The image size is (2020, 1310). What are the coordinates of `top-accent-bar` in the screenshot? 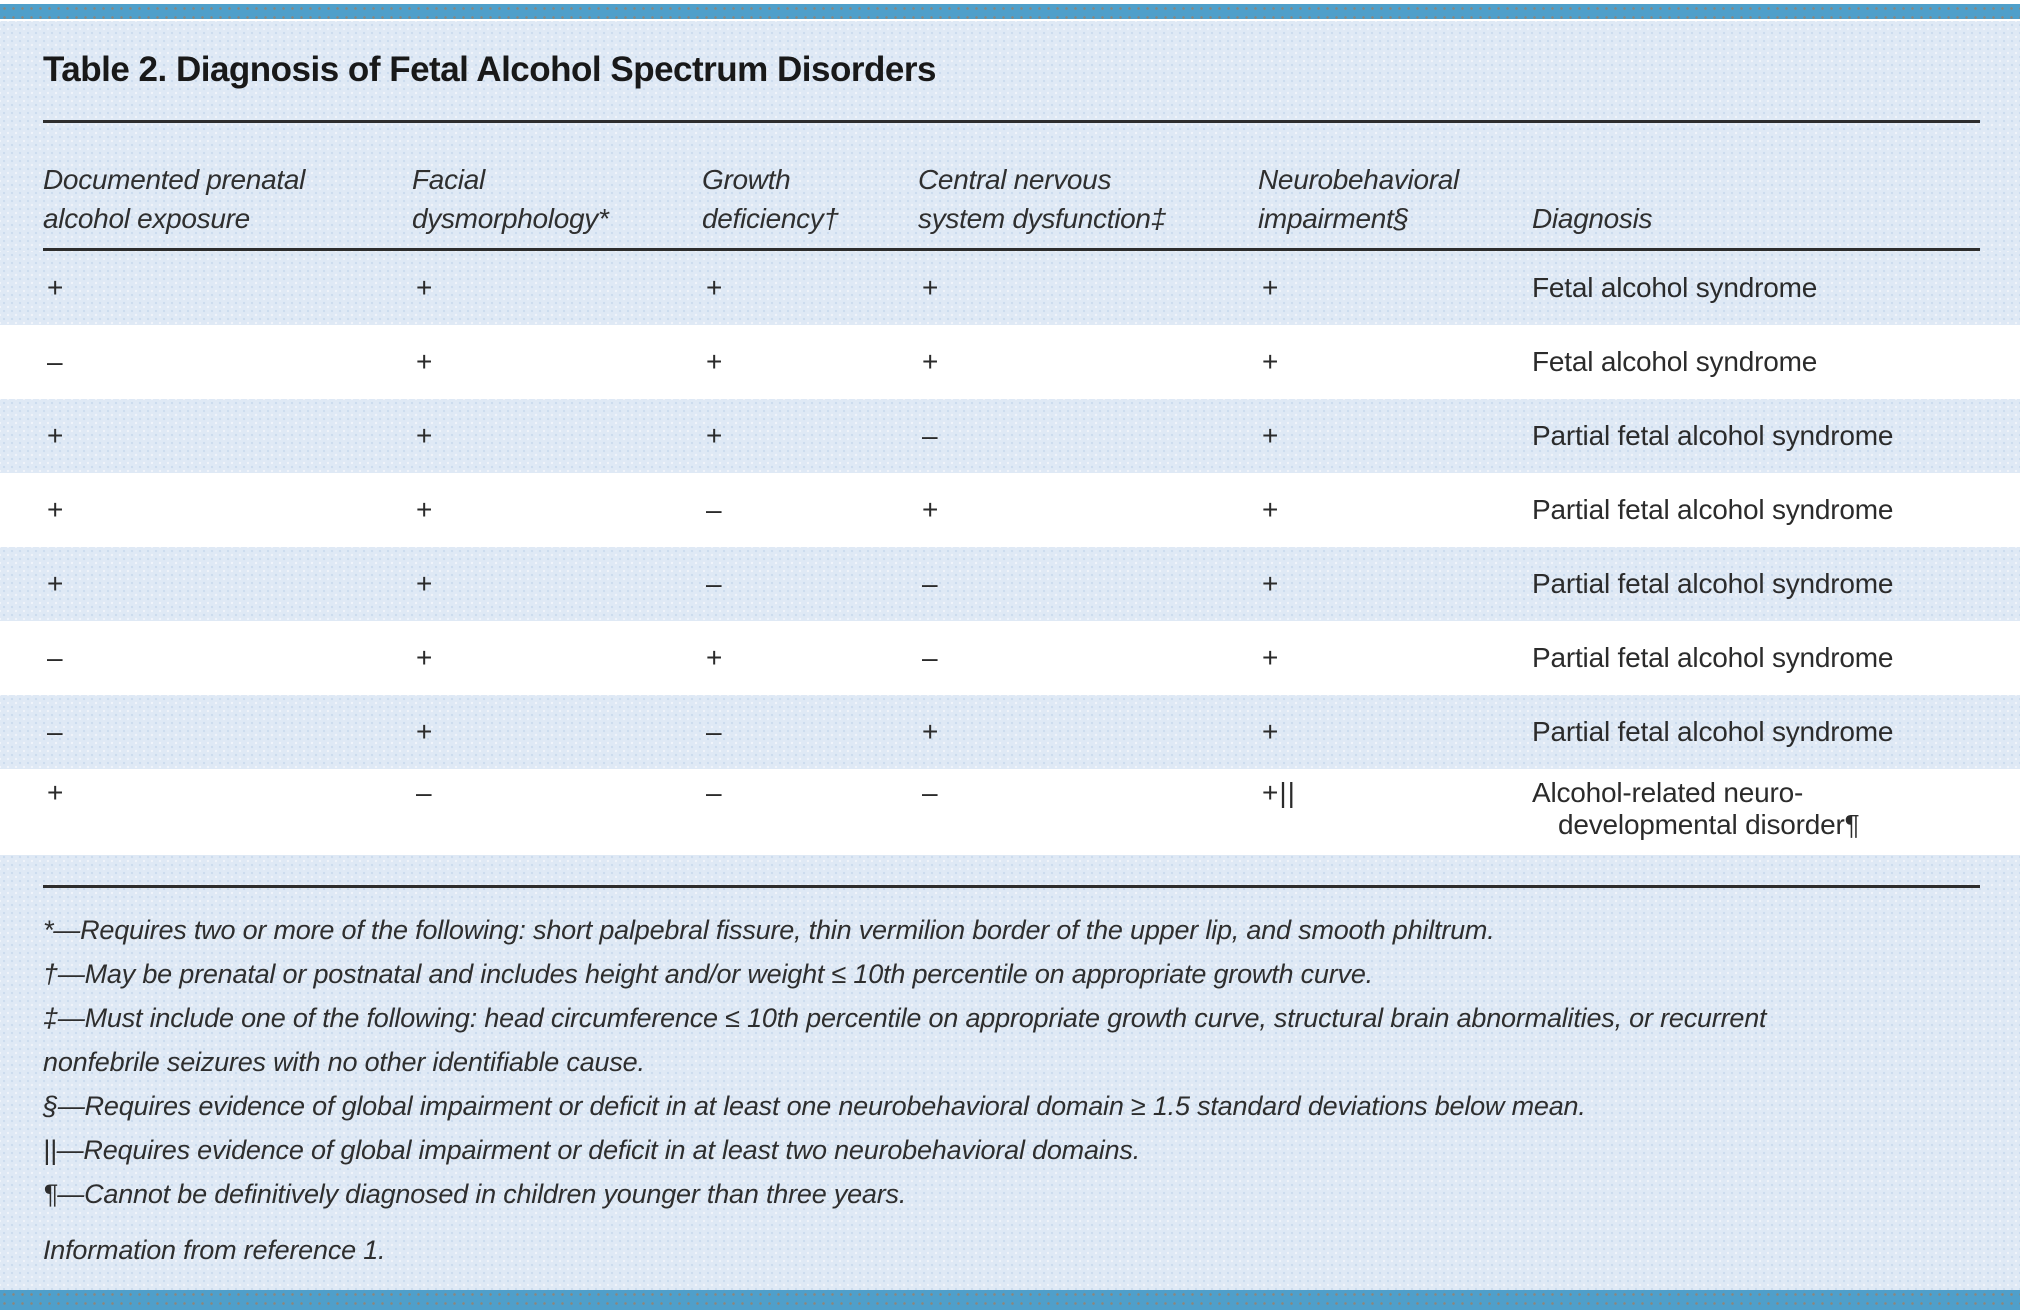 It's located at (1010, 11).